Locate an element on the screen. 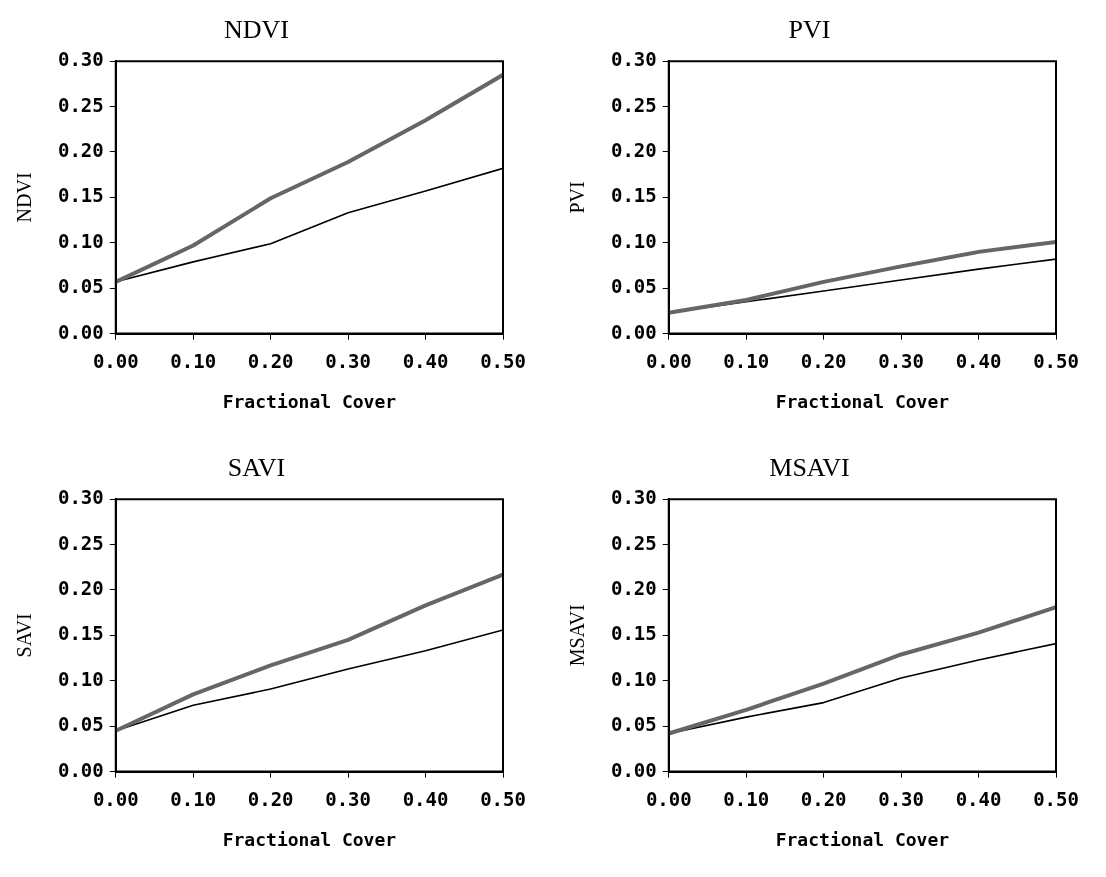  y-axis-title: SAVI is located at coordinates (24, 635).